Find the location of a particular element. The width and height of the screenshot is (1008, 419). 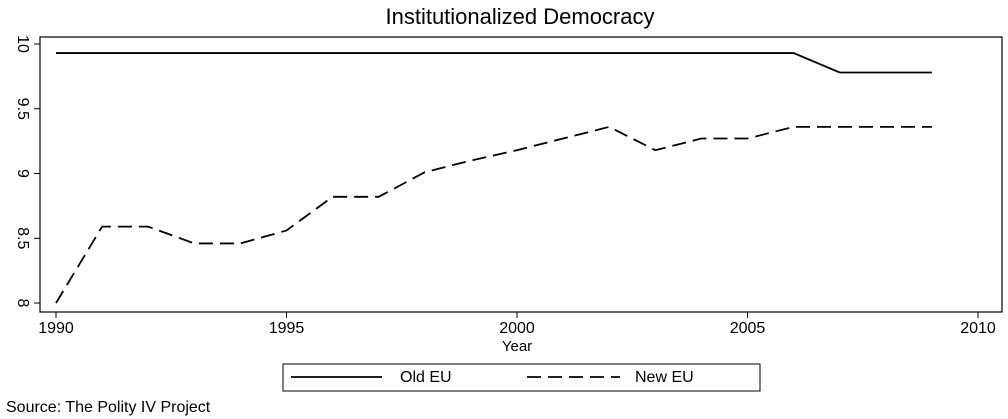

source-note: Source: The Polity IV Project is located at coordinates (108, 407).